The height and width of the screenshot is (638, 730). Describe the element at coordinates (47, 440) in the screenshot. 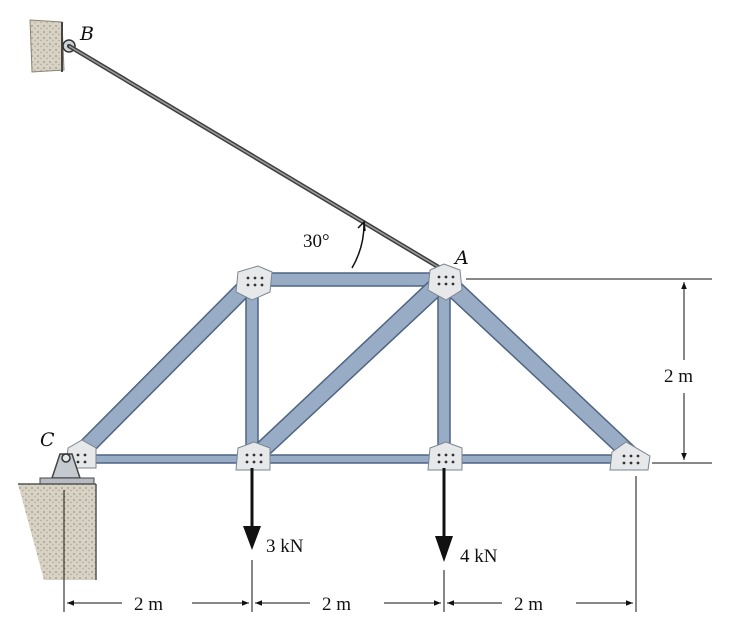

I see `label-point-c: C` at that location.